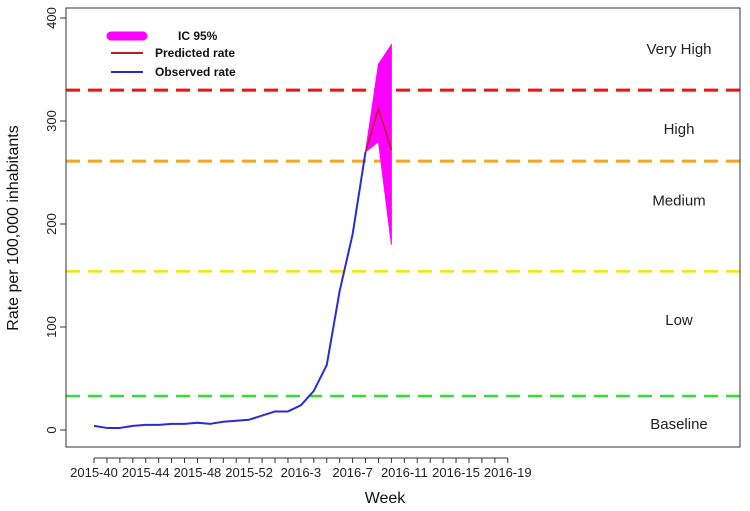  Describe the element at coordinates (51, 224) in the screenshot. I see `y-tick-label: 200` at that location.